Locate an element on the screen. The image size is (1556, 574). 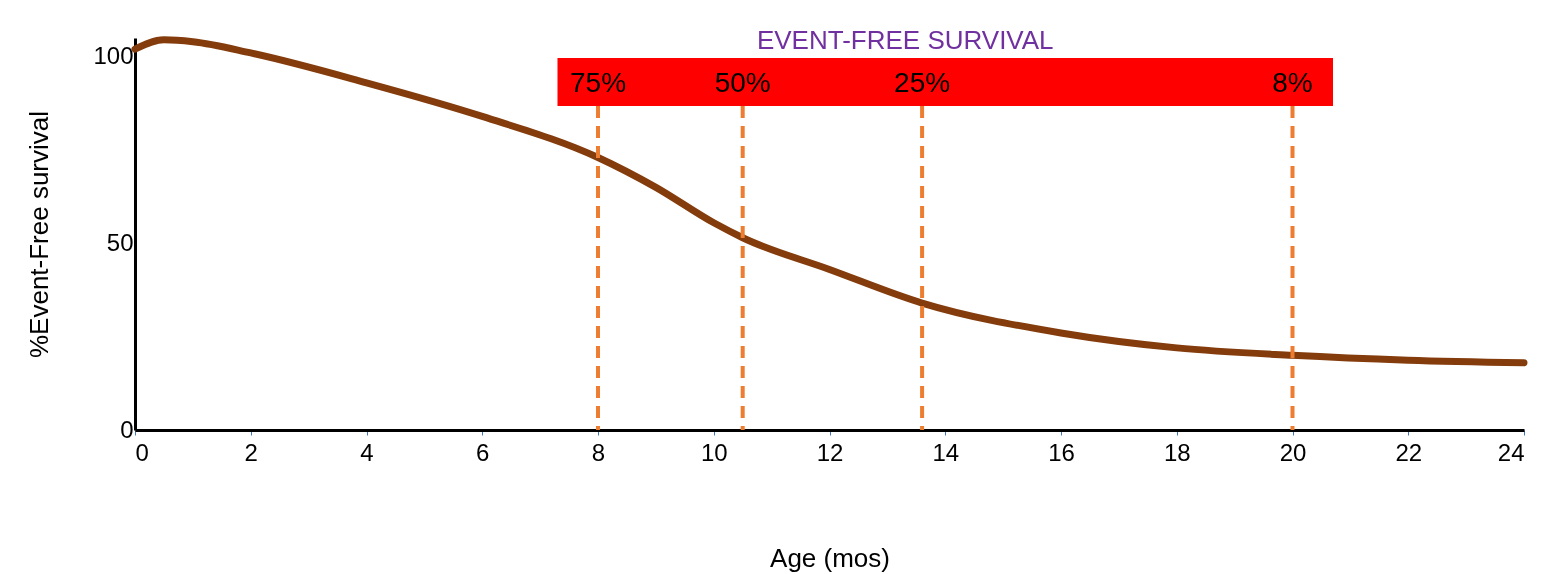
x-tick-label: 2 is located at coordinates (251, 452).